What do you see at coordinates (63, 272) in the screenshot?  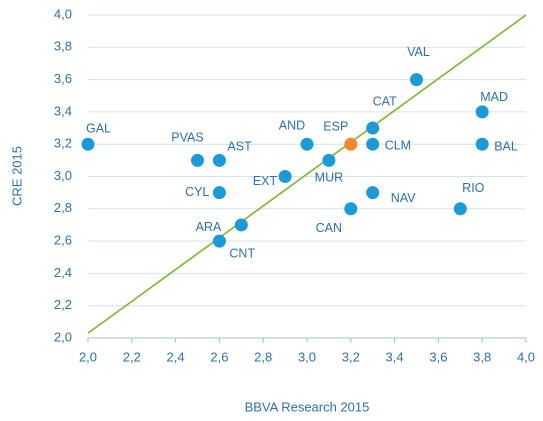 I see `y-tick-label: 2,4` at bounding box center [63, 272].